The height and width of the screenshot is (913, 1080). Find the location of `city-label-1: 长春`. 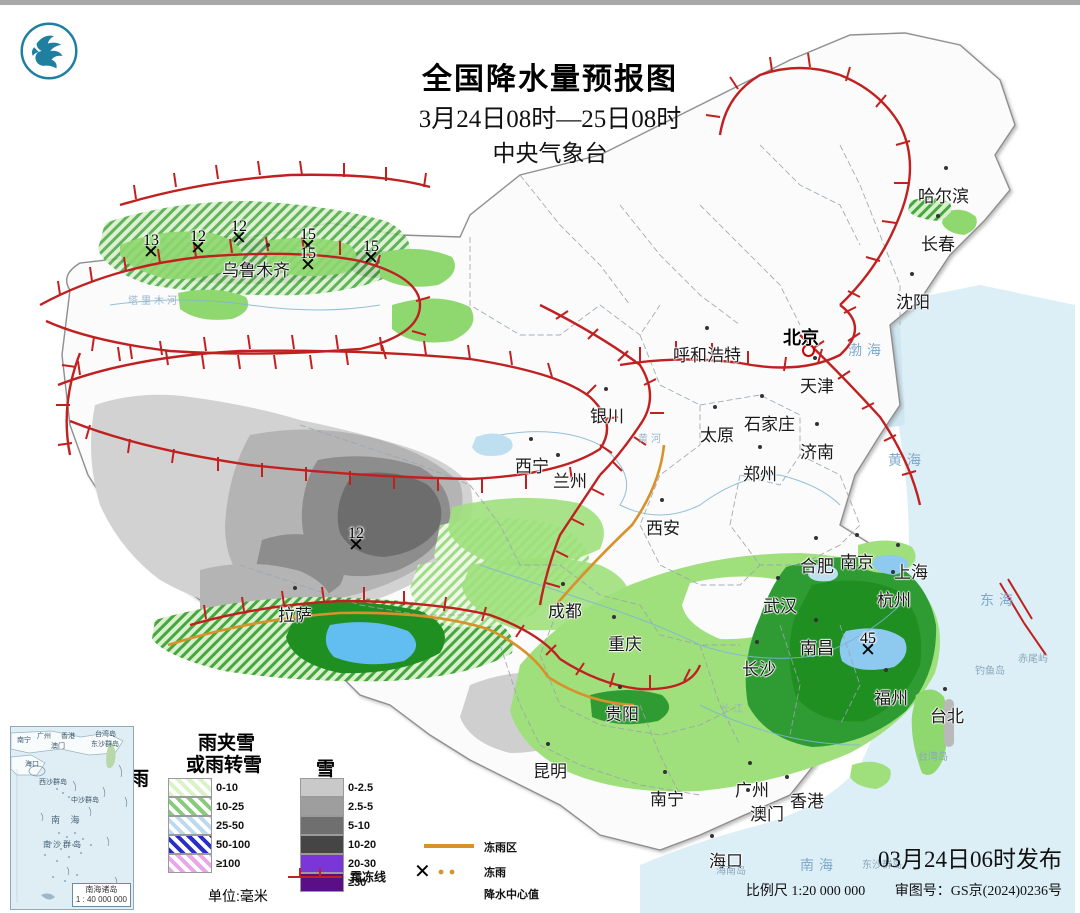

city-label-1: 长春 is located at coordinates (938, 244).